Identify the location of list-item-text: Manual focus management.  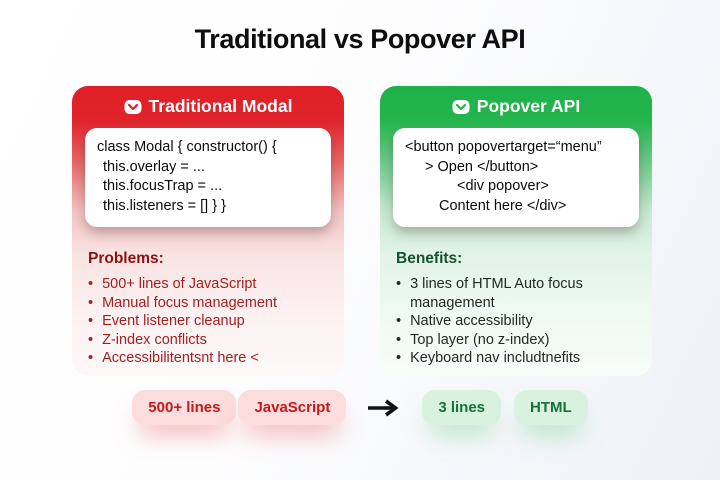
(189, 302).